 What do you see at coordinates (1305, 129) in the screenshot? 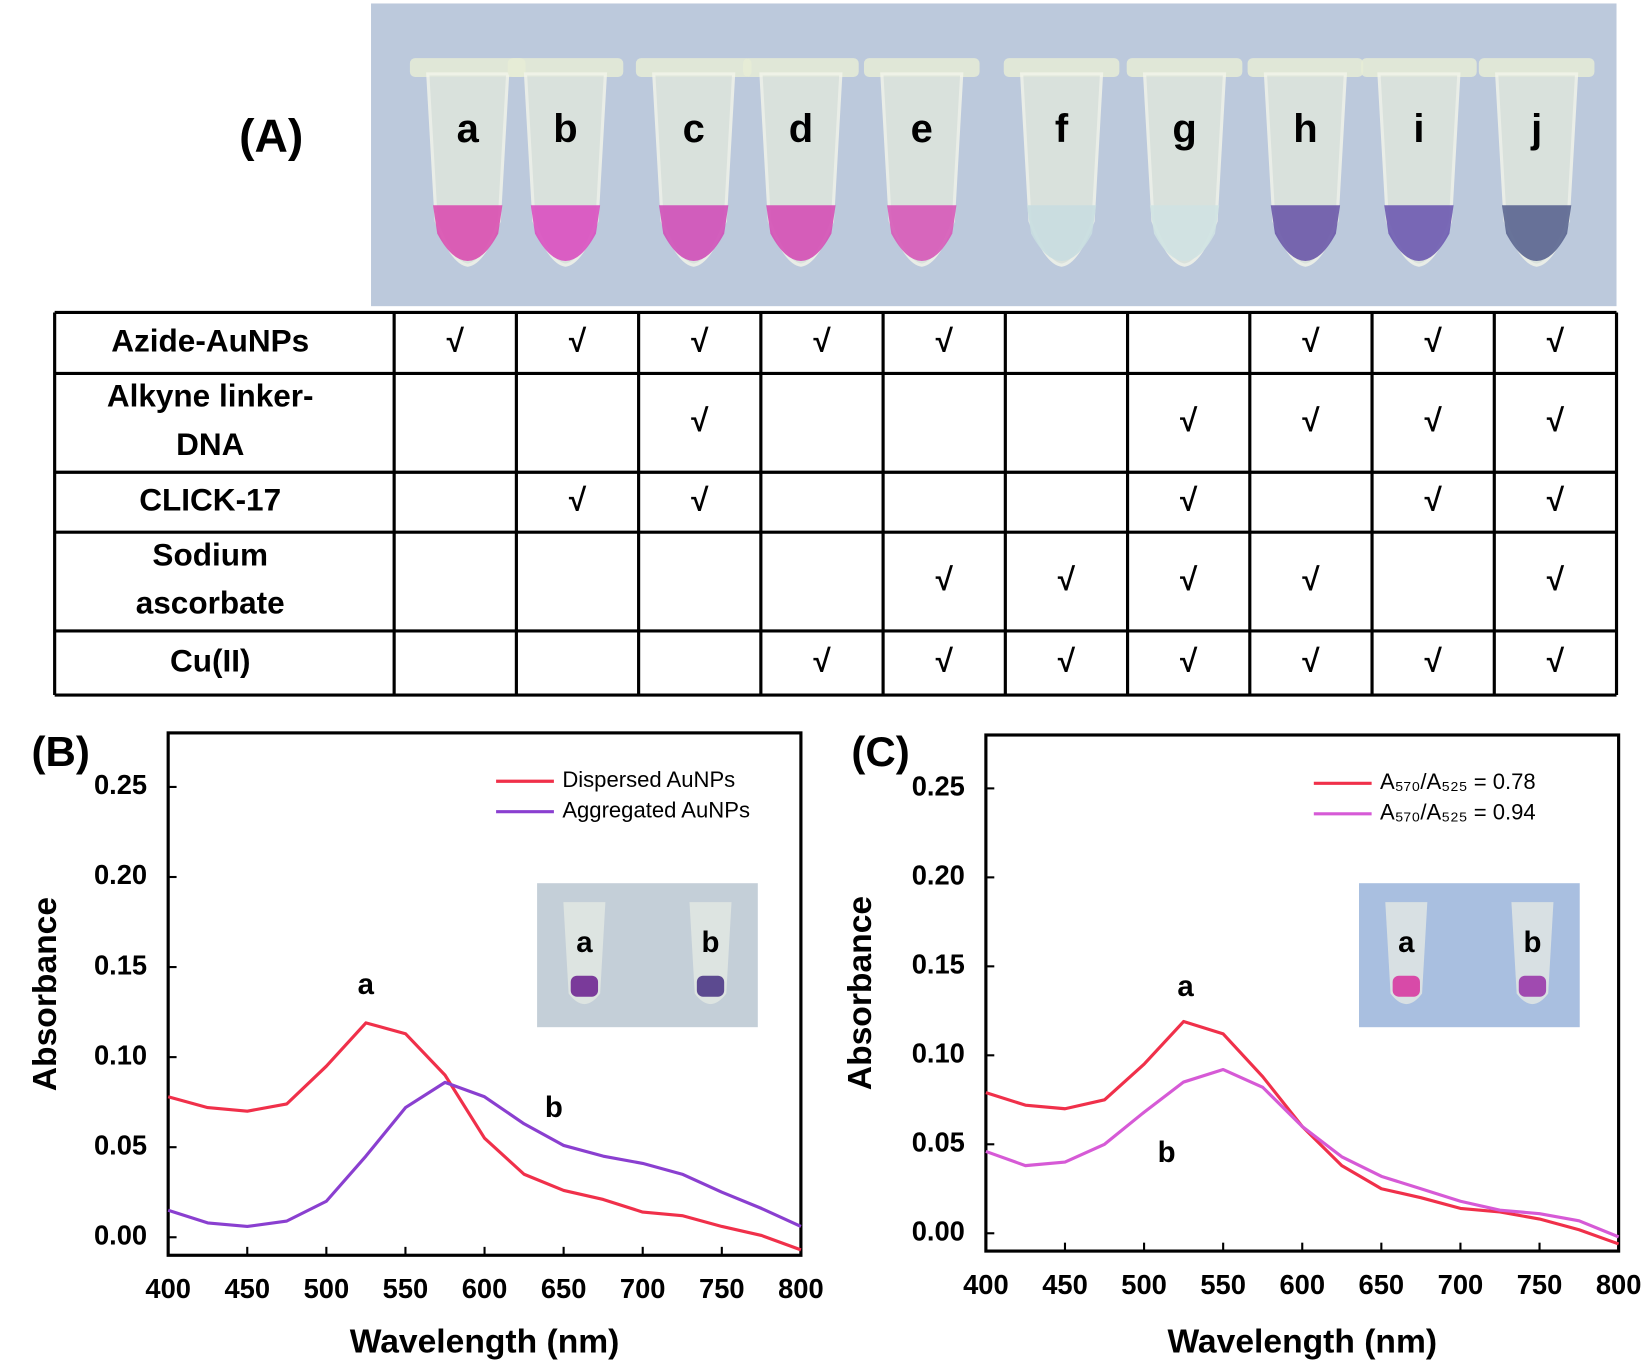
I see `tube-label: h` at bounding box center [1305, 129].